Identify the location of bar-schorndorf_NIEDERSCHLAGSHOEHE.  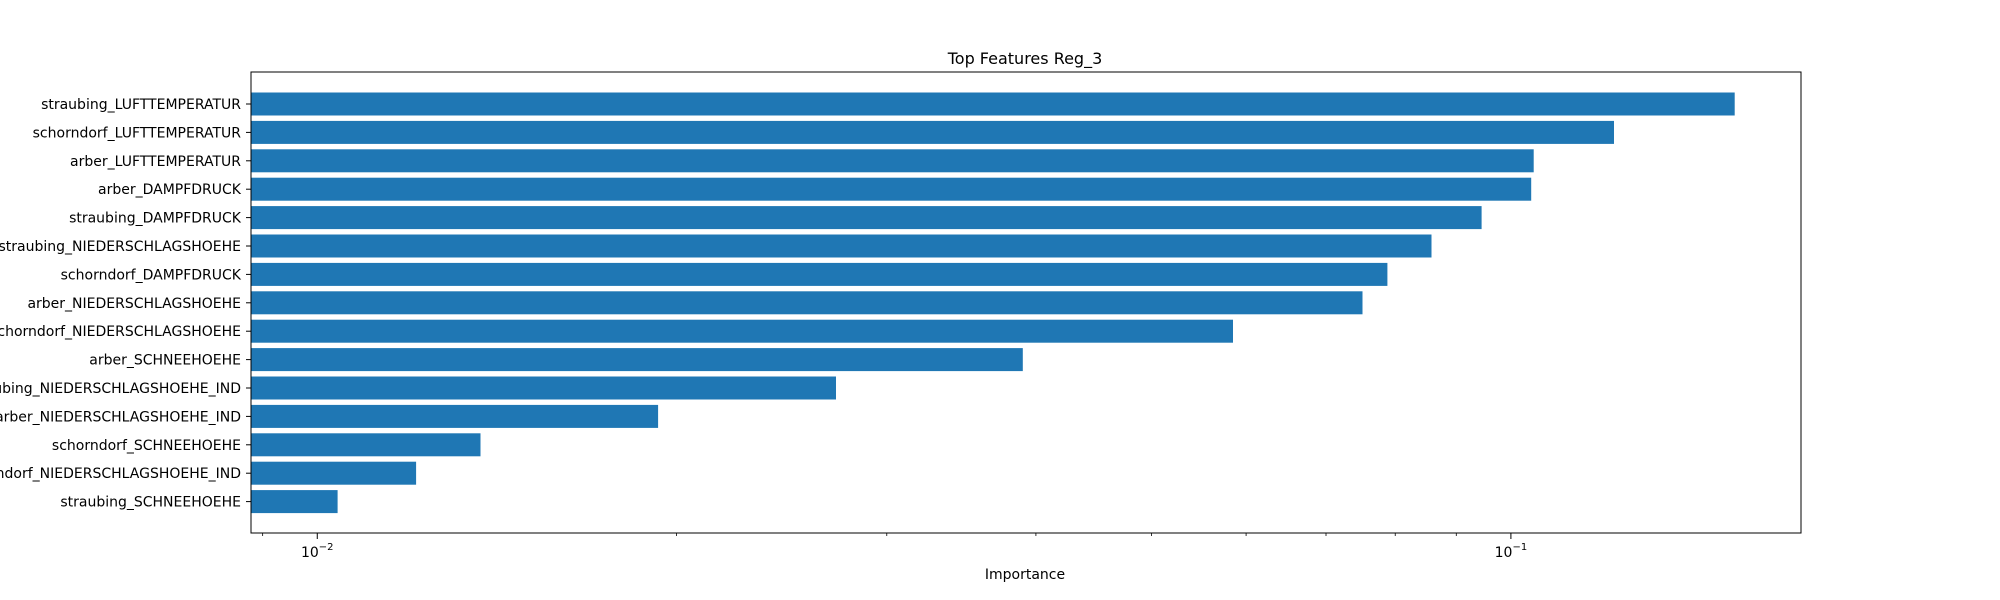
(742, 331).